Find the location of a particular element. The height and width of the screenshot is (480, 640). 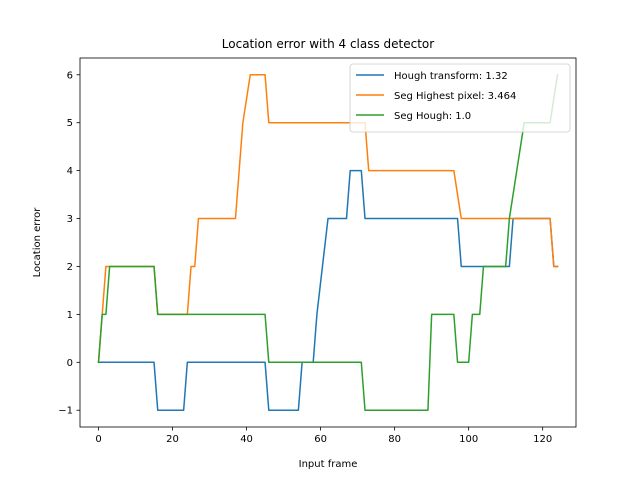

legend-label-1: Hough transform: 1.32 is located at coordinates (451, 76).